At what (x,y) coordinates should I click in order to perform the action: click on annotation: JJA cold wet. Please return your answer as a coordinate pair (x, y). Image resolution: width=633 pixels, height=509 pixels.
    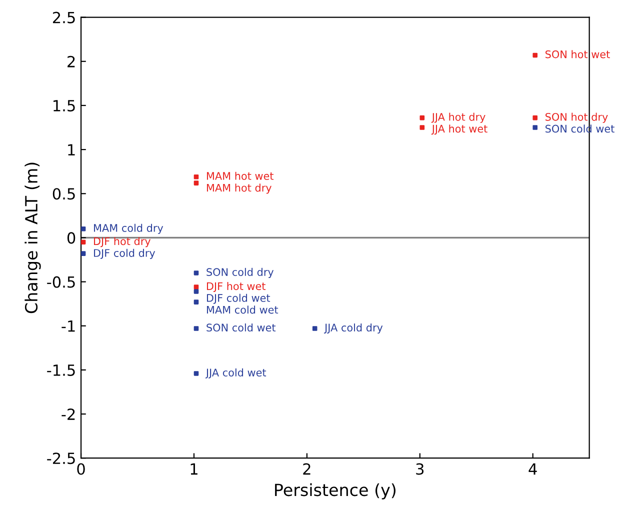
    Looking at the image, I should click on (235, 373).